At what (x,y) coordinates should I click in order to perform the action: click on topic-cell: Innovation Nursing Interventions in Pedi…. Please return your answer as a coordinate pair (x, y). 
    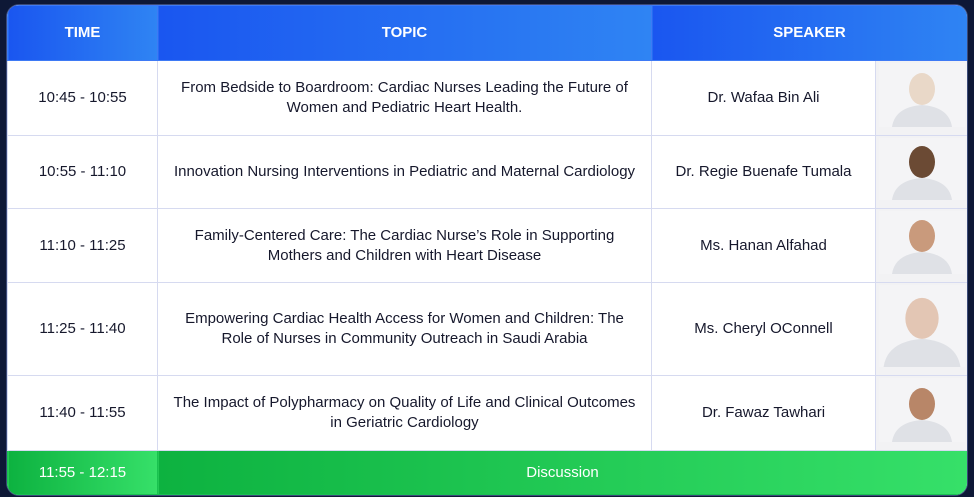
    Looking at the image, I should click on (404, 172).